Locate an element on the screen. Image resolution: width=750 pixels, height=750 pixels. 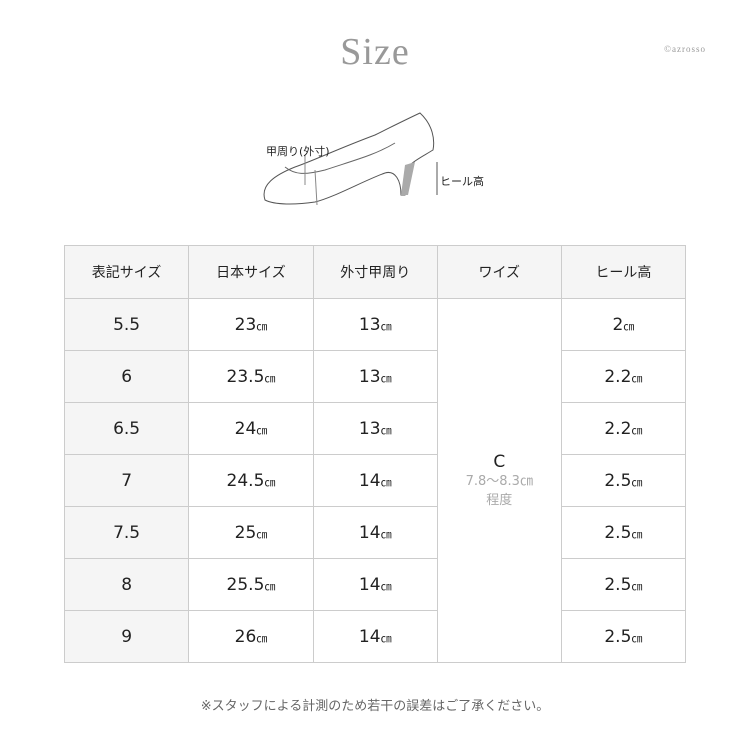
table-row: 7.5 25㎝ 14㎝ 2.5㎝ is located at coordinates (375, 532).